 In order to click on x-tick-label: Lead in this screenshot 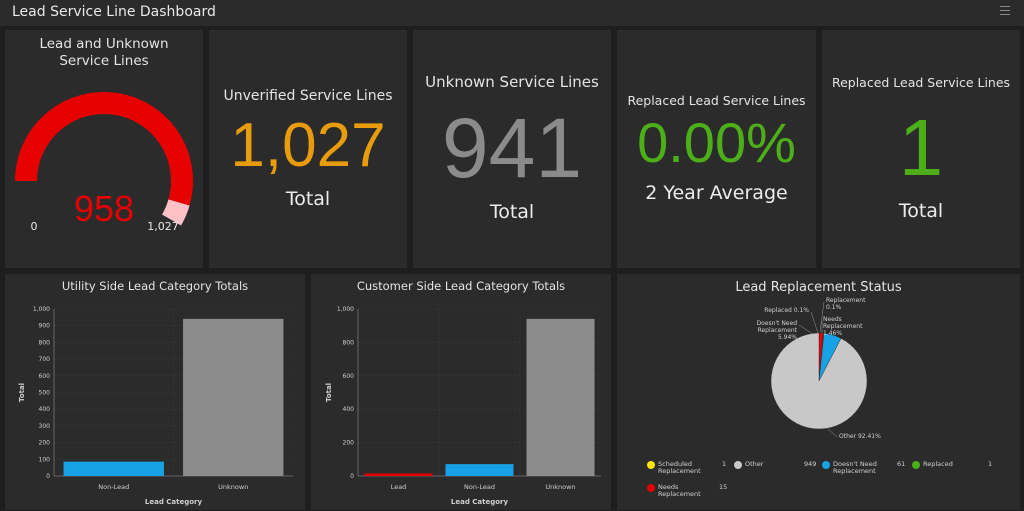, I will do `click(399, 487)`.